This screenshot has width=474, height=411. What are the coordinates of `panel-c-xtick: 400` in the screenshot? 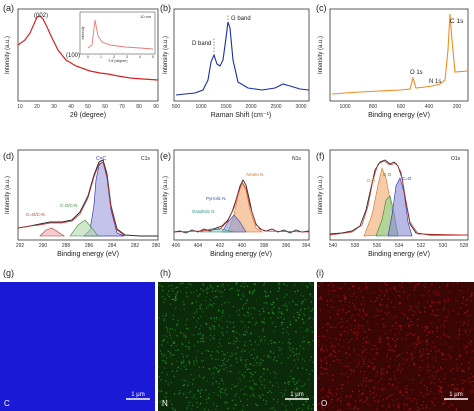 It's located at (429, 107).